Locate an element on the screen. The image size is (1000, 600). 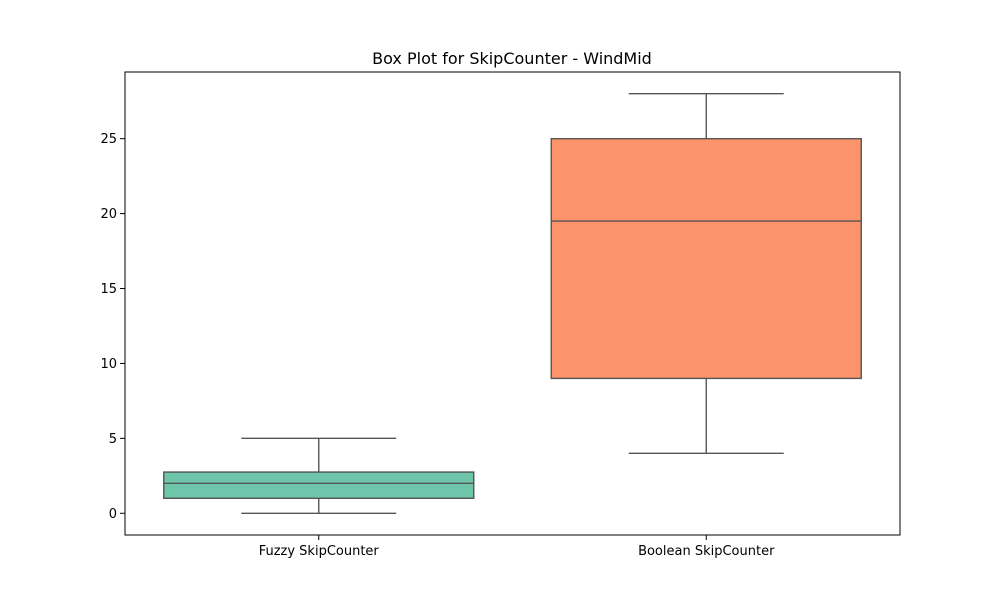
y-tick-label-0: 0 is located at coordinates (113, 514).